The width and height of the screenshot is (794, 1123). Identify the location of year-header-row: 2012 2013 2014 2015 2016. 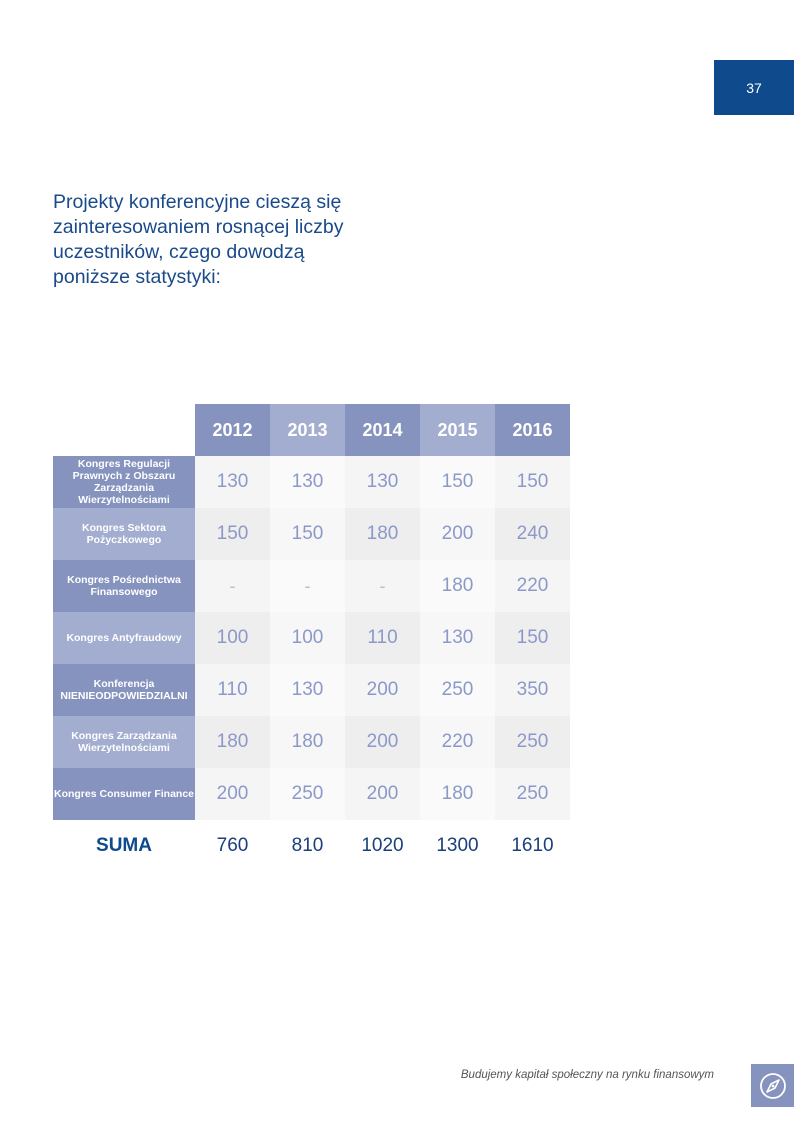
(311, 430).